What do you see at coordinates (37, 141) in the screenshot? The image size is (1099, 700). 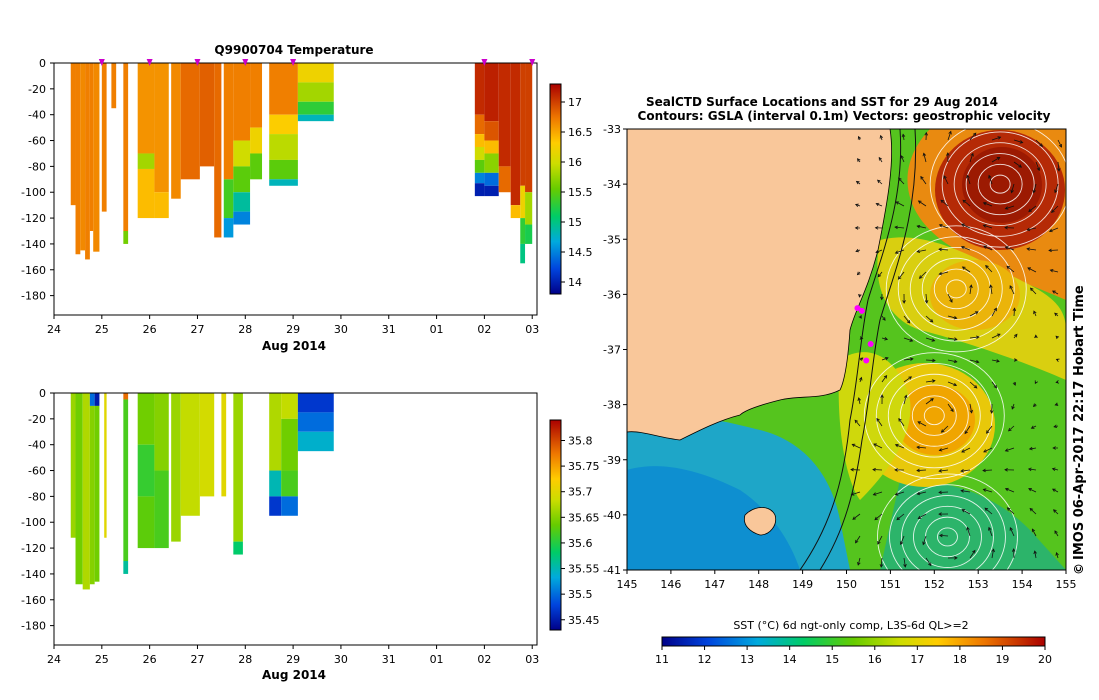 I see `y-tick-label: -60` at bounding box center [37, 141].